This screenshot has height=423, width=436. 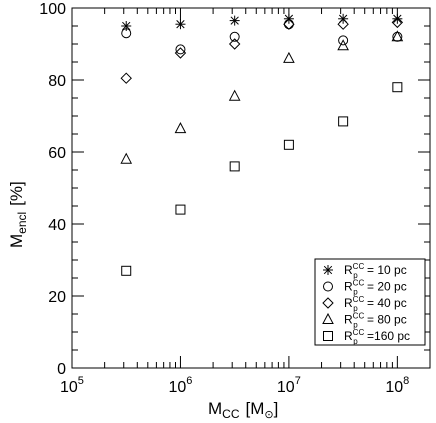 I want to click on legend-entry: RCC p =160 pc, so click(x=366, y=337).